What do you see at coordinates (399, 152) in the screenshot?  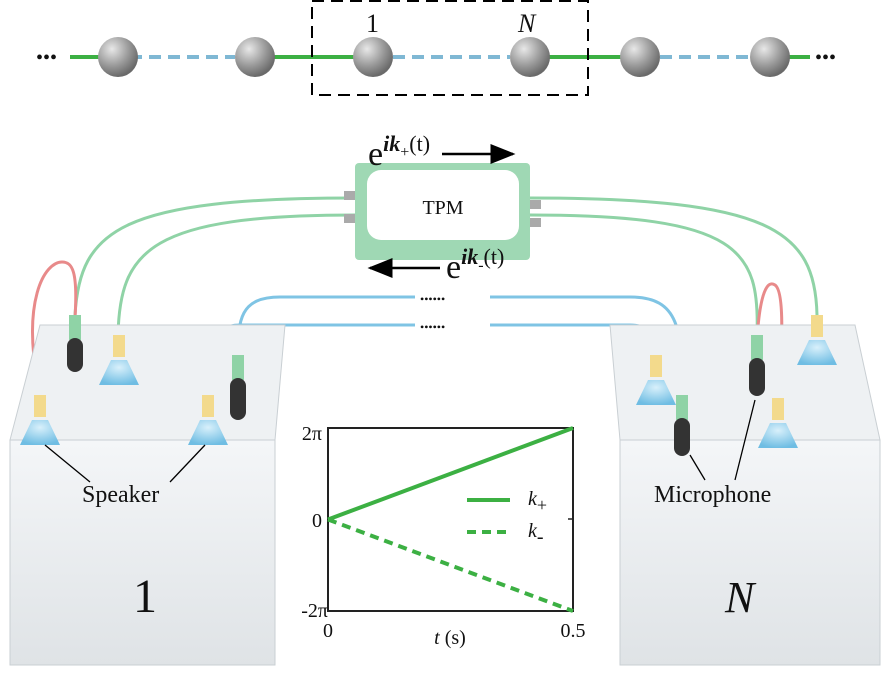 I see `forward-phase-label: eik+(t)` at bounding box center [399, 152].